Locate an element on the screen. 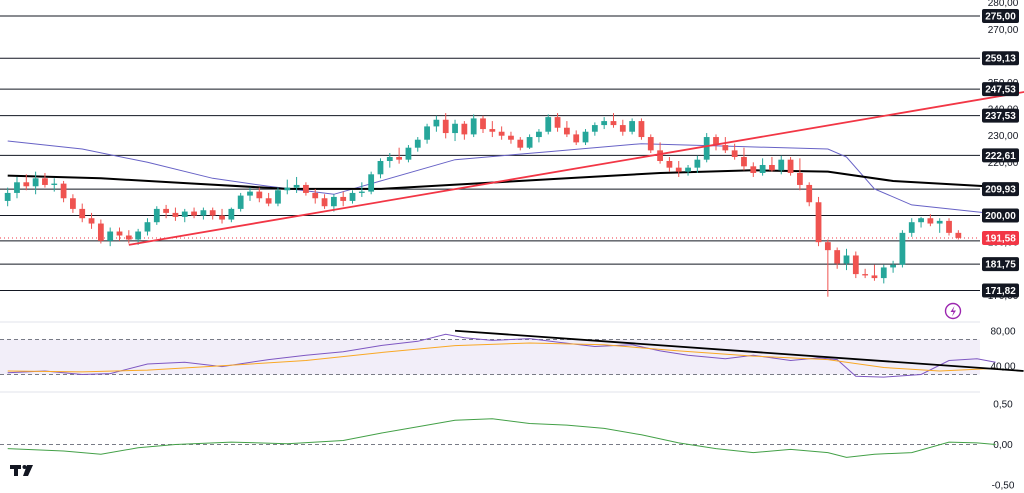 This screenshot has width=1024, height=493. tradingview-logo-icon is located at coordinates (21, 470).